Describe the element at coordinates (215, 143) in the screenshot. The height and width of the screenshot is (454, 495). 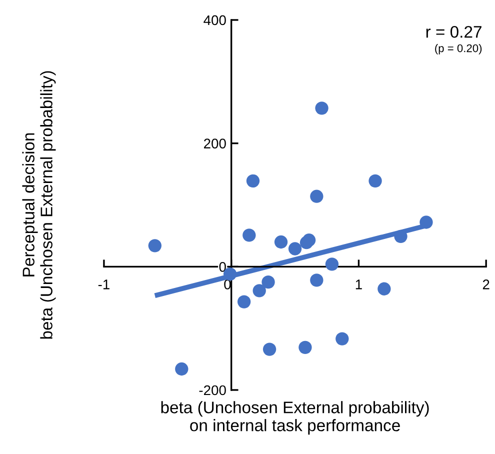
I see `y-tick-label: 200` at that location.